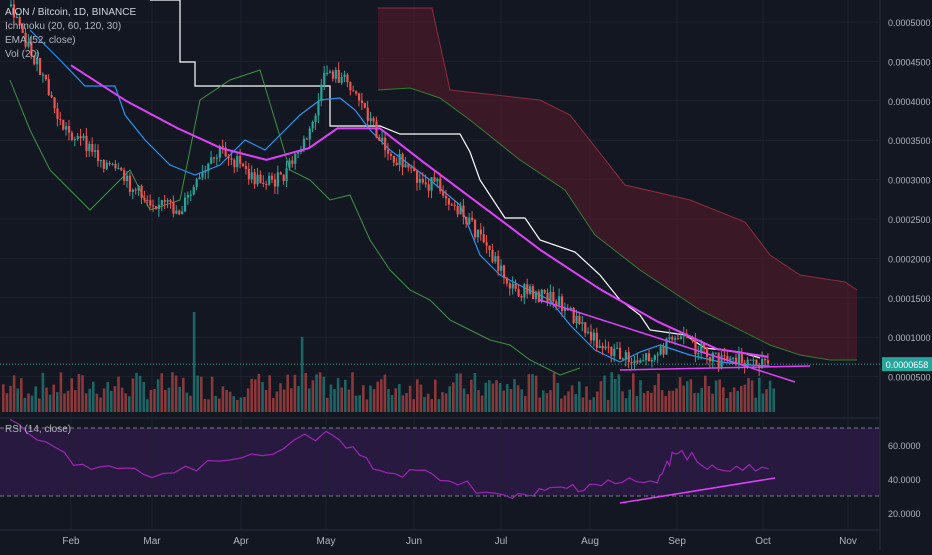 The image size is (932, 555). I want to click on x-tick-label: Mar, so click(152, 541).